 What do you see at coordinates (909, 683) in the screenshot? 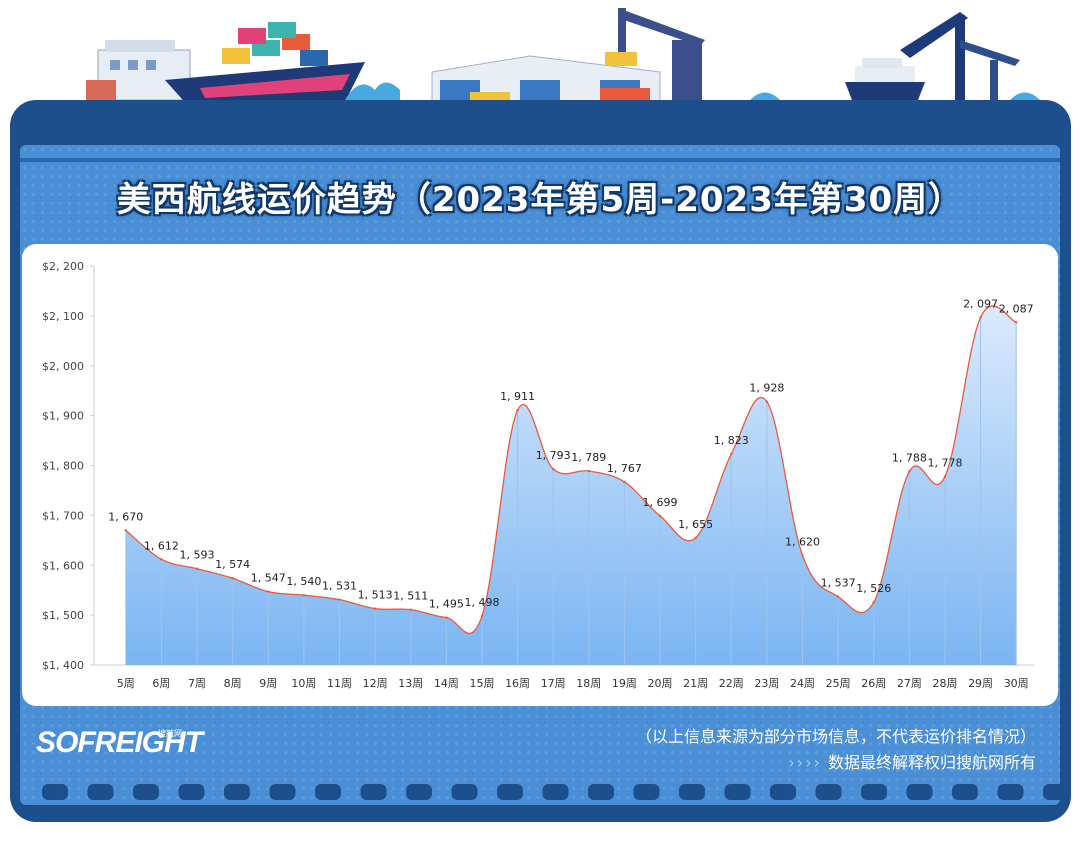
I see `x-tick-label: 27周` at bounding box center [909, 683].